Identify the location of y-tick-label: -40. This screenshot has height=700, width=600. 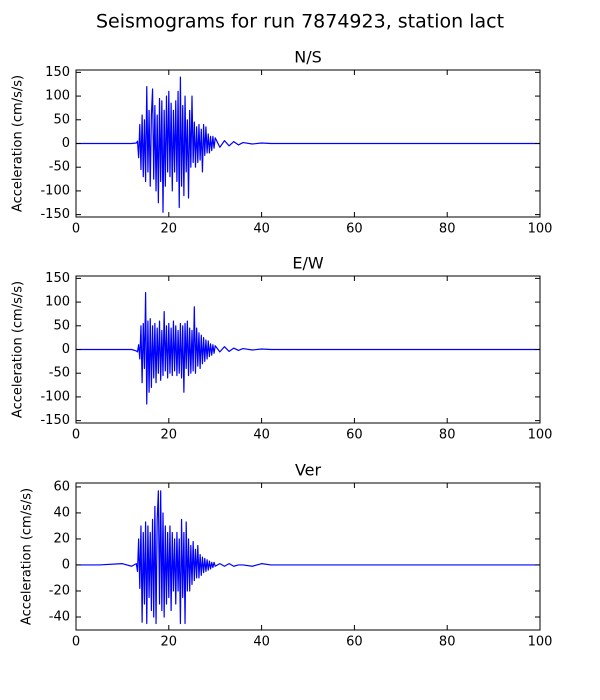
(59, 616).